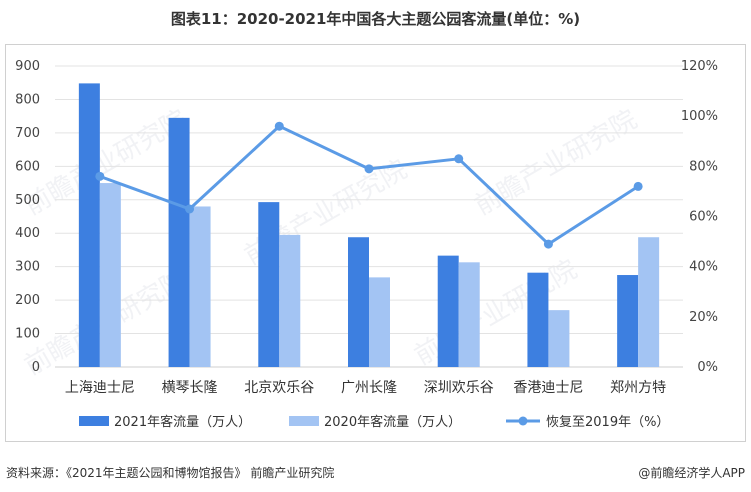 This screenshot has width=751, height=492. I want to click on y-right-tick: 40%, so click(703, 267).